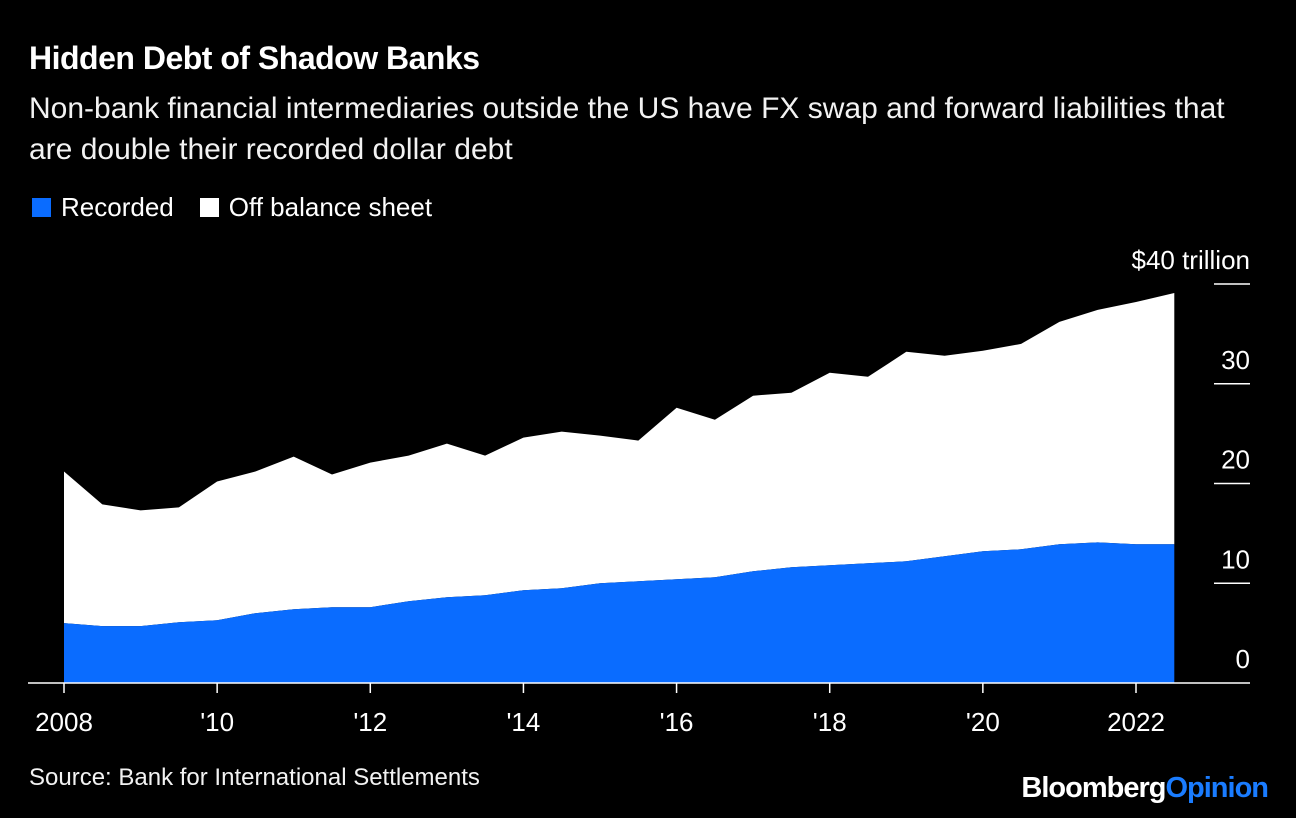 The image size is (1296, 818). What do you see at coordinates (830, 722) in the screenshot?
I see `x-tick-label: '18` at bounding box center [830, 722].